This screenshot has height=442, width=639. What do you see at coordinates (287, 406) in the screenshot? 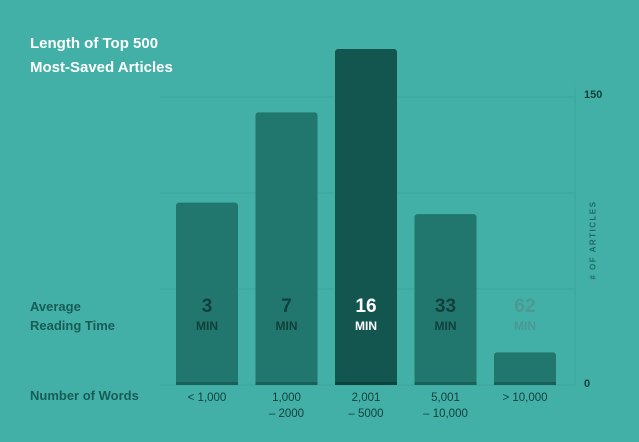
I see `category-label-1: 1,000 – 2000` at bounding box center [287, 406].